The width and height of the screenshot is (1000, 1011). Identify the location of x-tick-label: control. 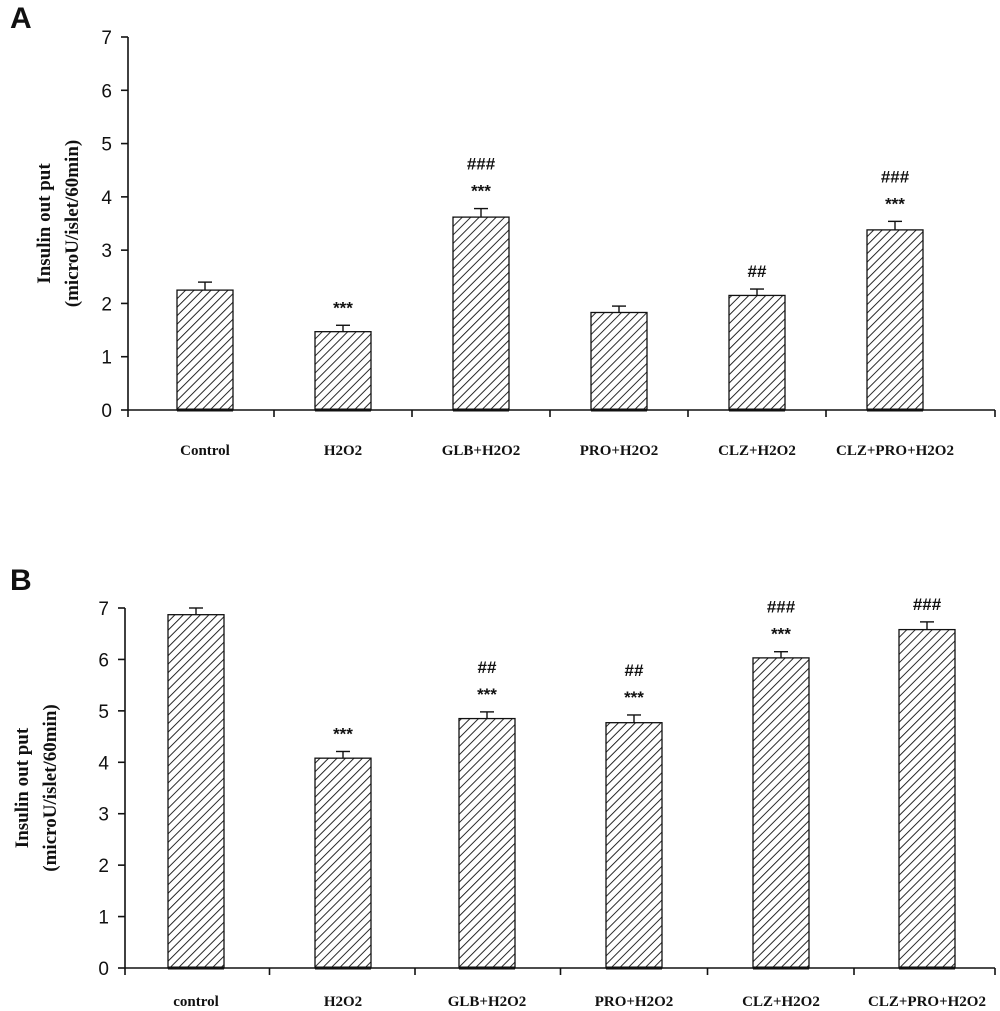
(196, 1002).